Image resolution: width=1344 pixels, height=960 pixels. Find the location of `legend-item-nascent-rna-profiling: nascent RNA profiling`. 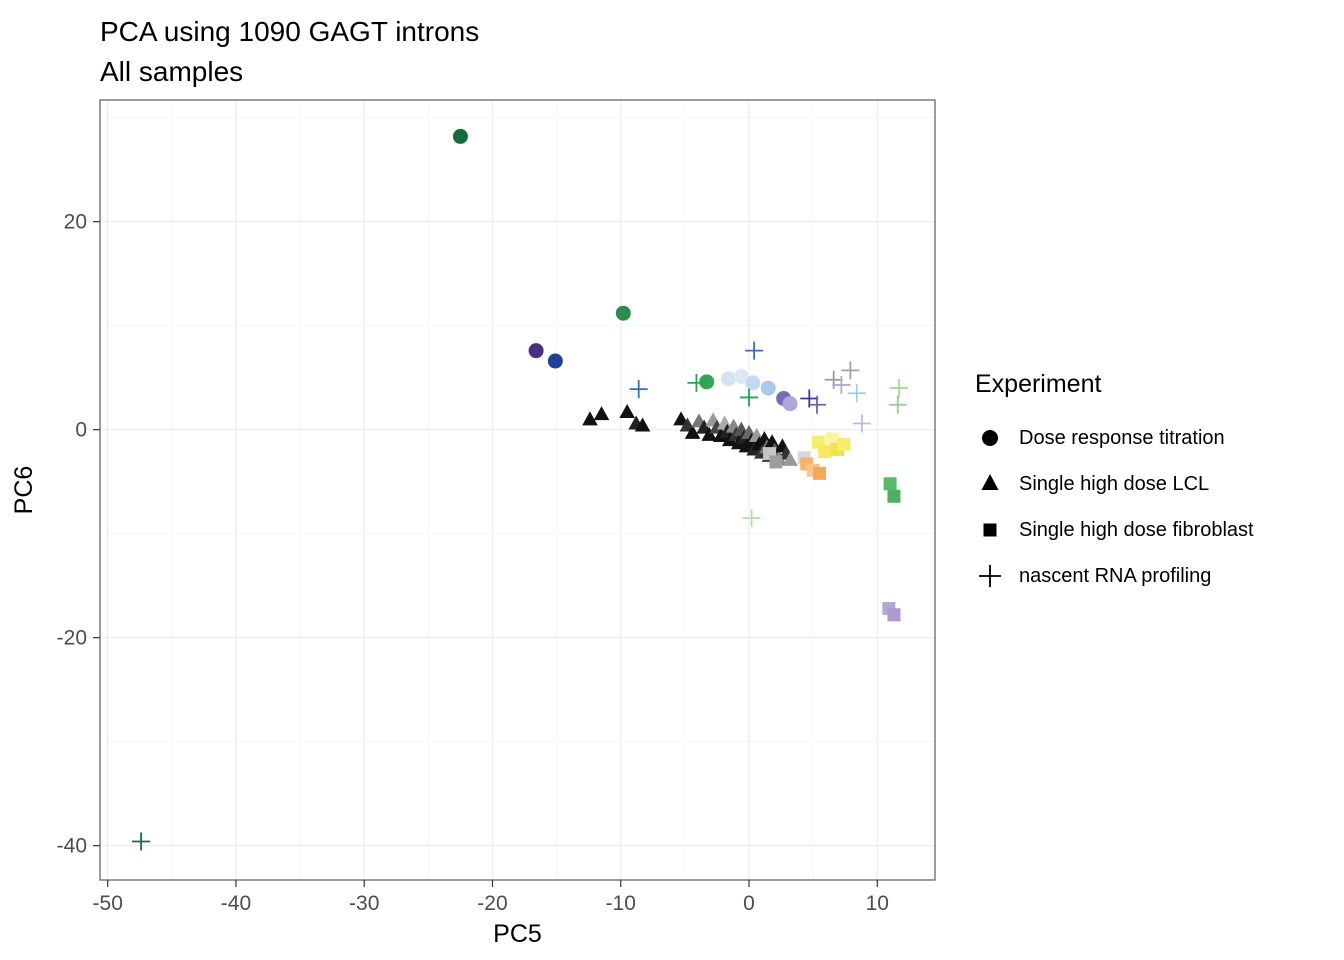

legend-item-nascent-rna-profiling: nascent RNA profiling is located at coordinates (1114, 576).